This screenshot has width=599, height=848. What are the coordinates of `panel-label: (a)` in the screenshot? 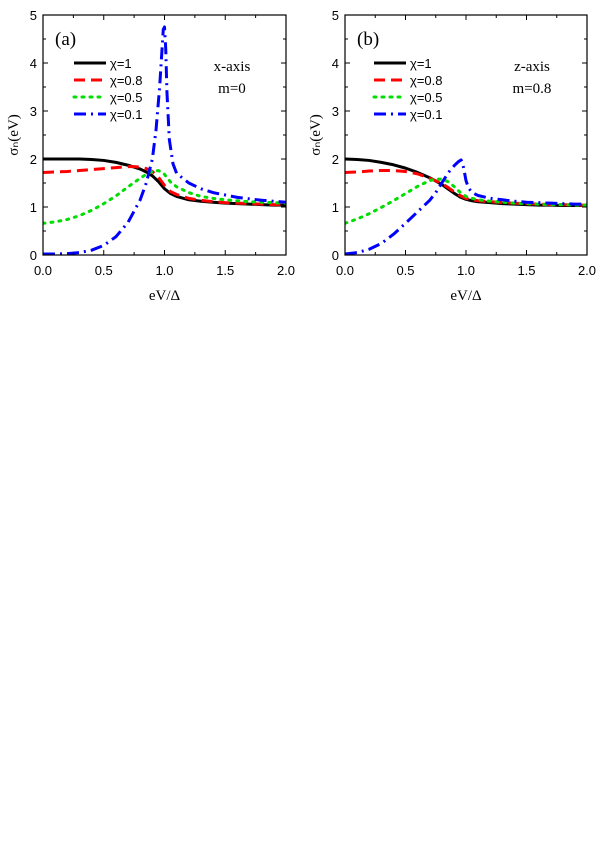 It's located at (65, 39).